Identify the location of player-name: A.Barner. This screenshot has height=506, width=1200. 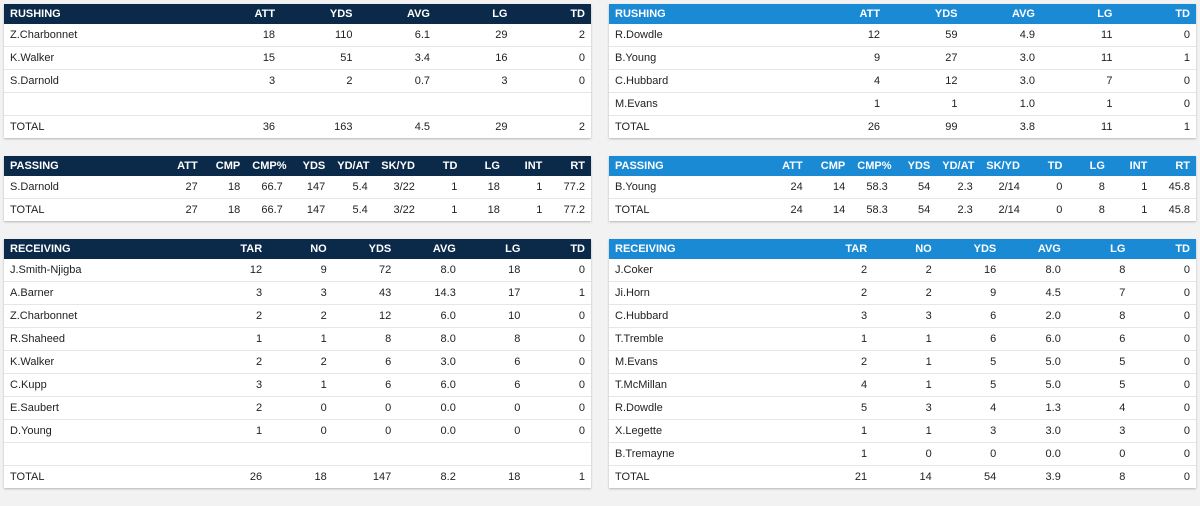
(104, 293).